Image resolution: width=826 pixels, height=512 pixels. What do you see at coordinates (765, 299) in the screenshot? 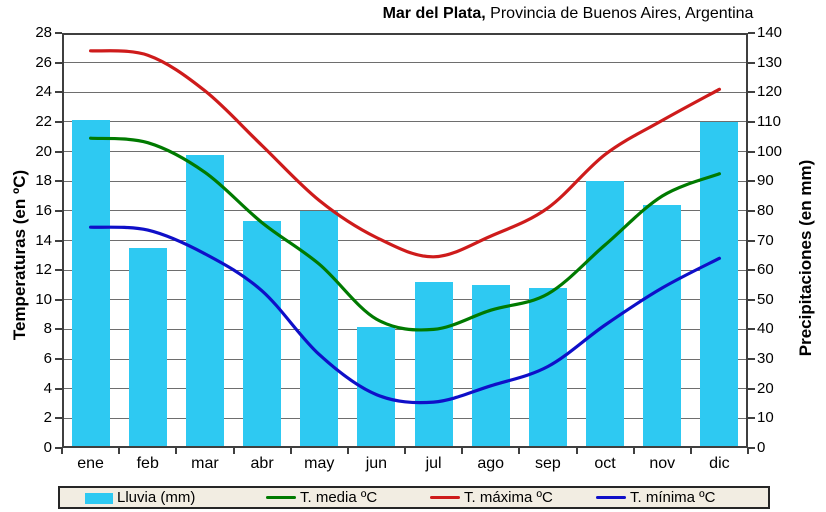
I see `right-axis-tick-label: 50` at bounding box center [765, 299].